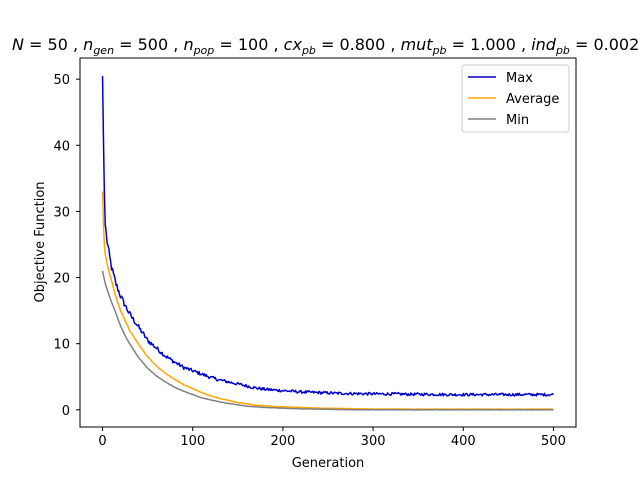 This screenshot has width=640, height=480. Describe the element at coordinates (66, 411) in the screenshot. I see `y-tick-label: 0` at that location.